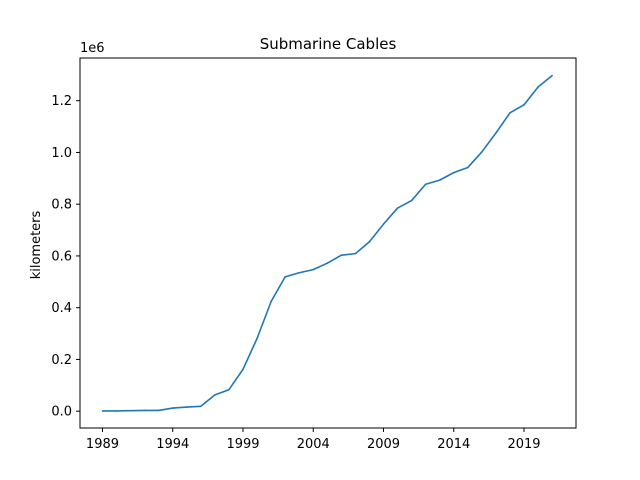  I want to click on chart-title: Submarine Cables, so click(328, 44).